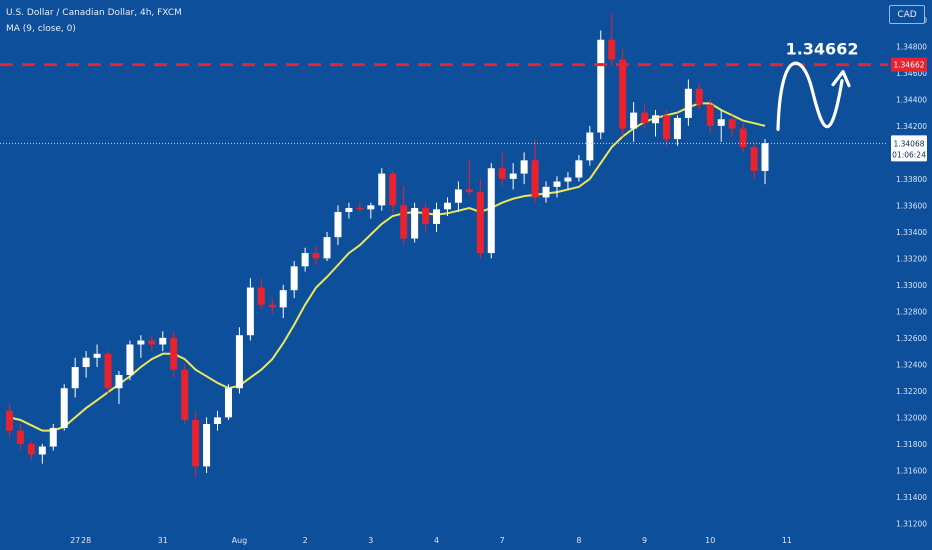  Describe the element at coordinates (810, 96) in the screenshot. I see `projection-curve` at that location.